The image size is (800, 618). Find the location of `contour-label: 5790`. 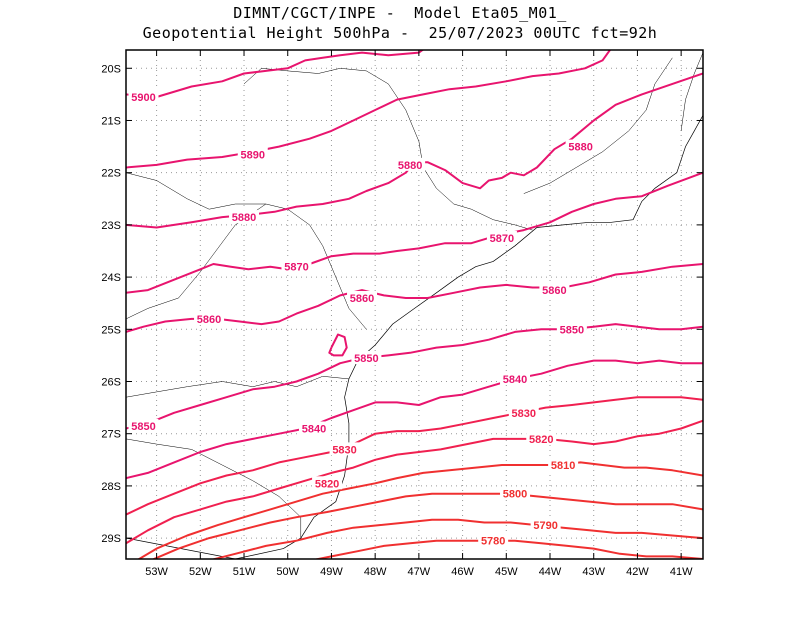

contour-label: 5790 is located at coordinates (545, 526).